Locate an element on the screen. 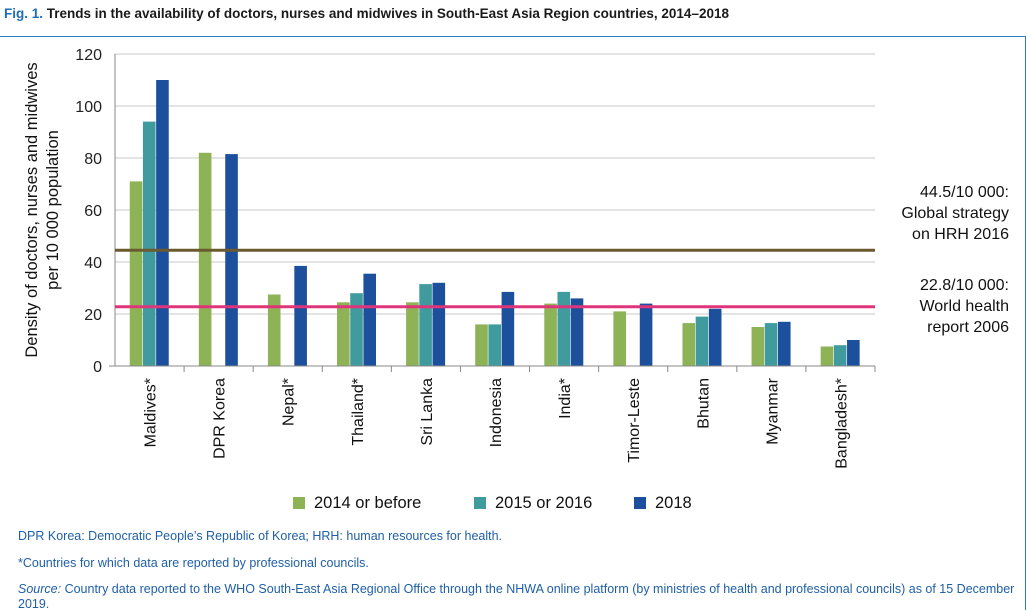 The image size is (1027, 612). x-tick-label: Nepal* is located at coordinates (289, 402).